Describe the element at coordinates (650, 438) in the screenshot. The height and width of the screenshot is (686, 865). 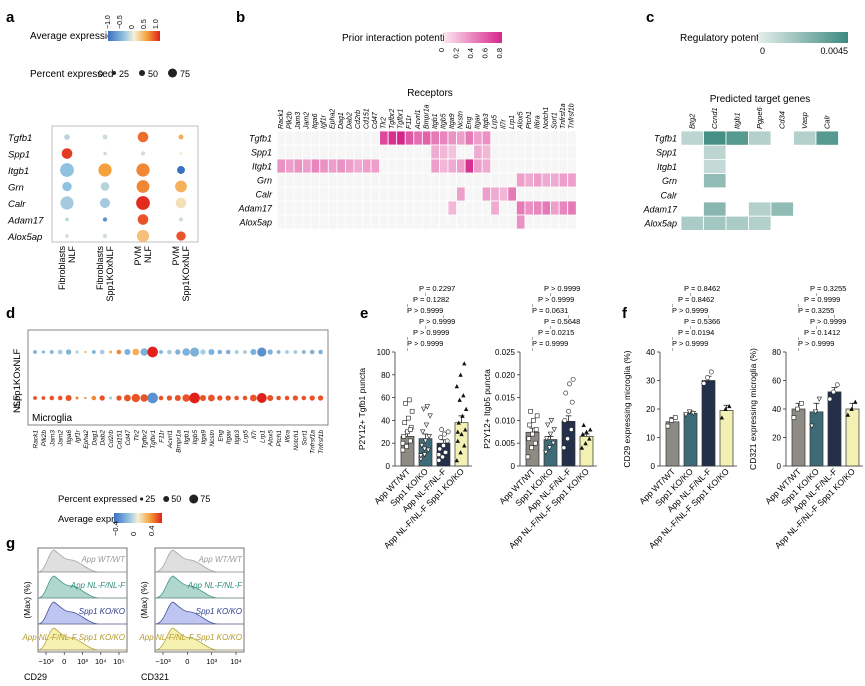
I see `f1-y-tick: 10` at that location.